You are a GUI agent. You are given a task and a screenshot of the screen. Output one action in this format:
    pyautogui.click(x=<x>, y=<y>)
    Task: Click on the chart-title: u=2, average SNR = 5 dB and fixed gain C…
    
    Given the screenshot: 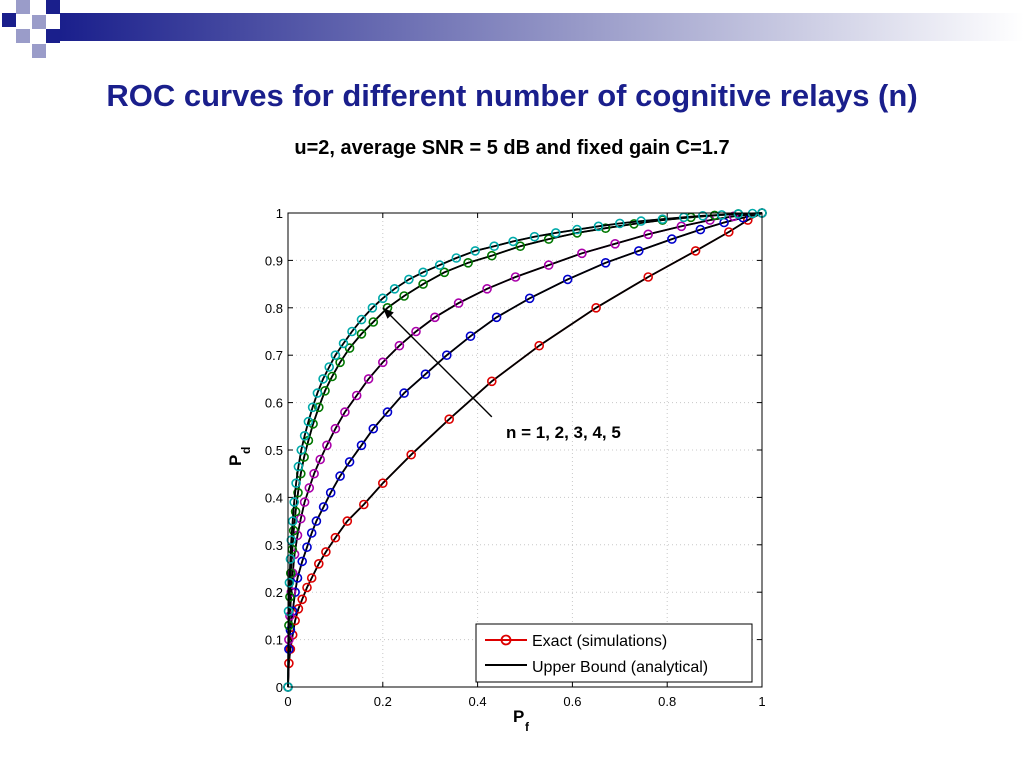 What is the action you would take?
    pyautogui.click(x=512, y=148)
    